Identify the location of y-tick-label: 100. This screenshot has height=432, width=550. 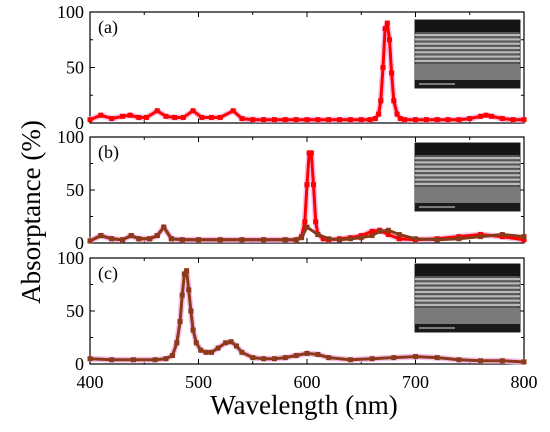
(70, 12).